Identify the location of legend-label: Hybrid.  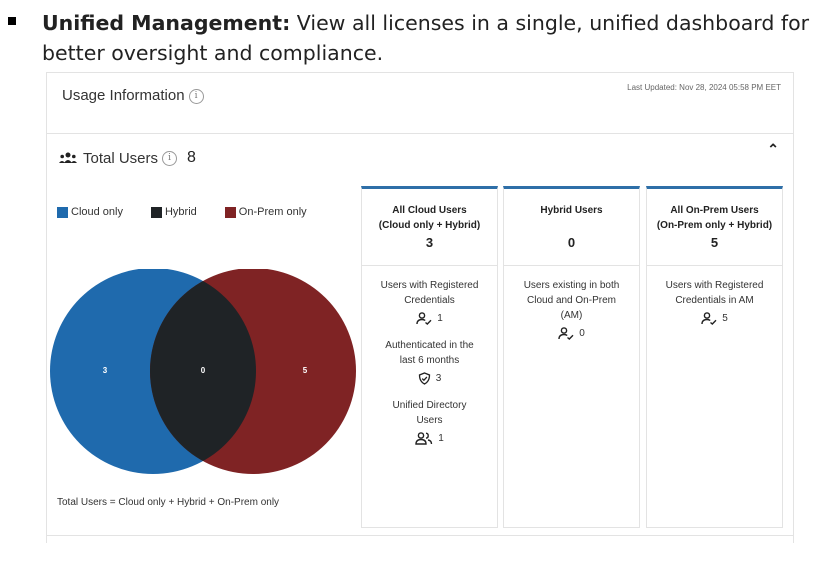
(180, 212).